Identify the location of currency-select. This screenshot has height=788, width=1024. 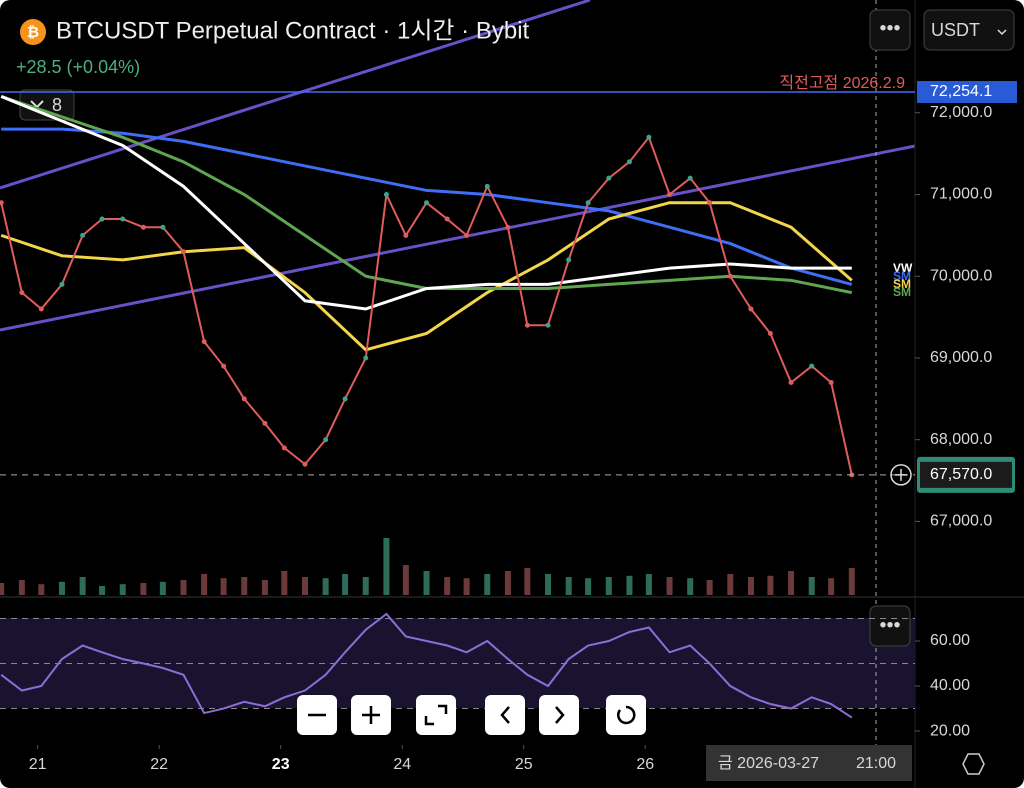
(969, 30).